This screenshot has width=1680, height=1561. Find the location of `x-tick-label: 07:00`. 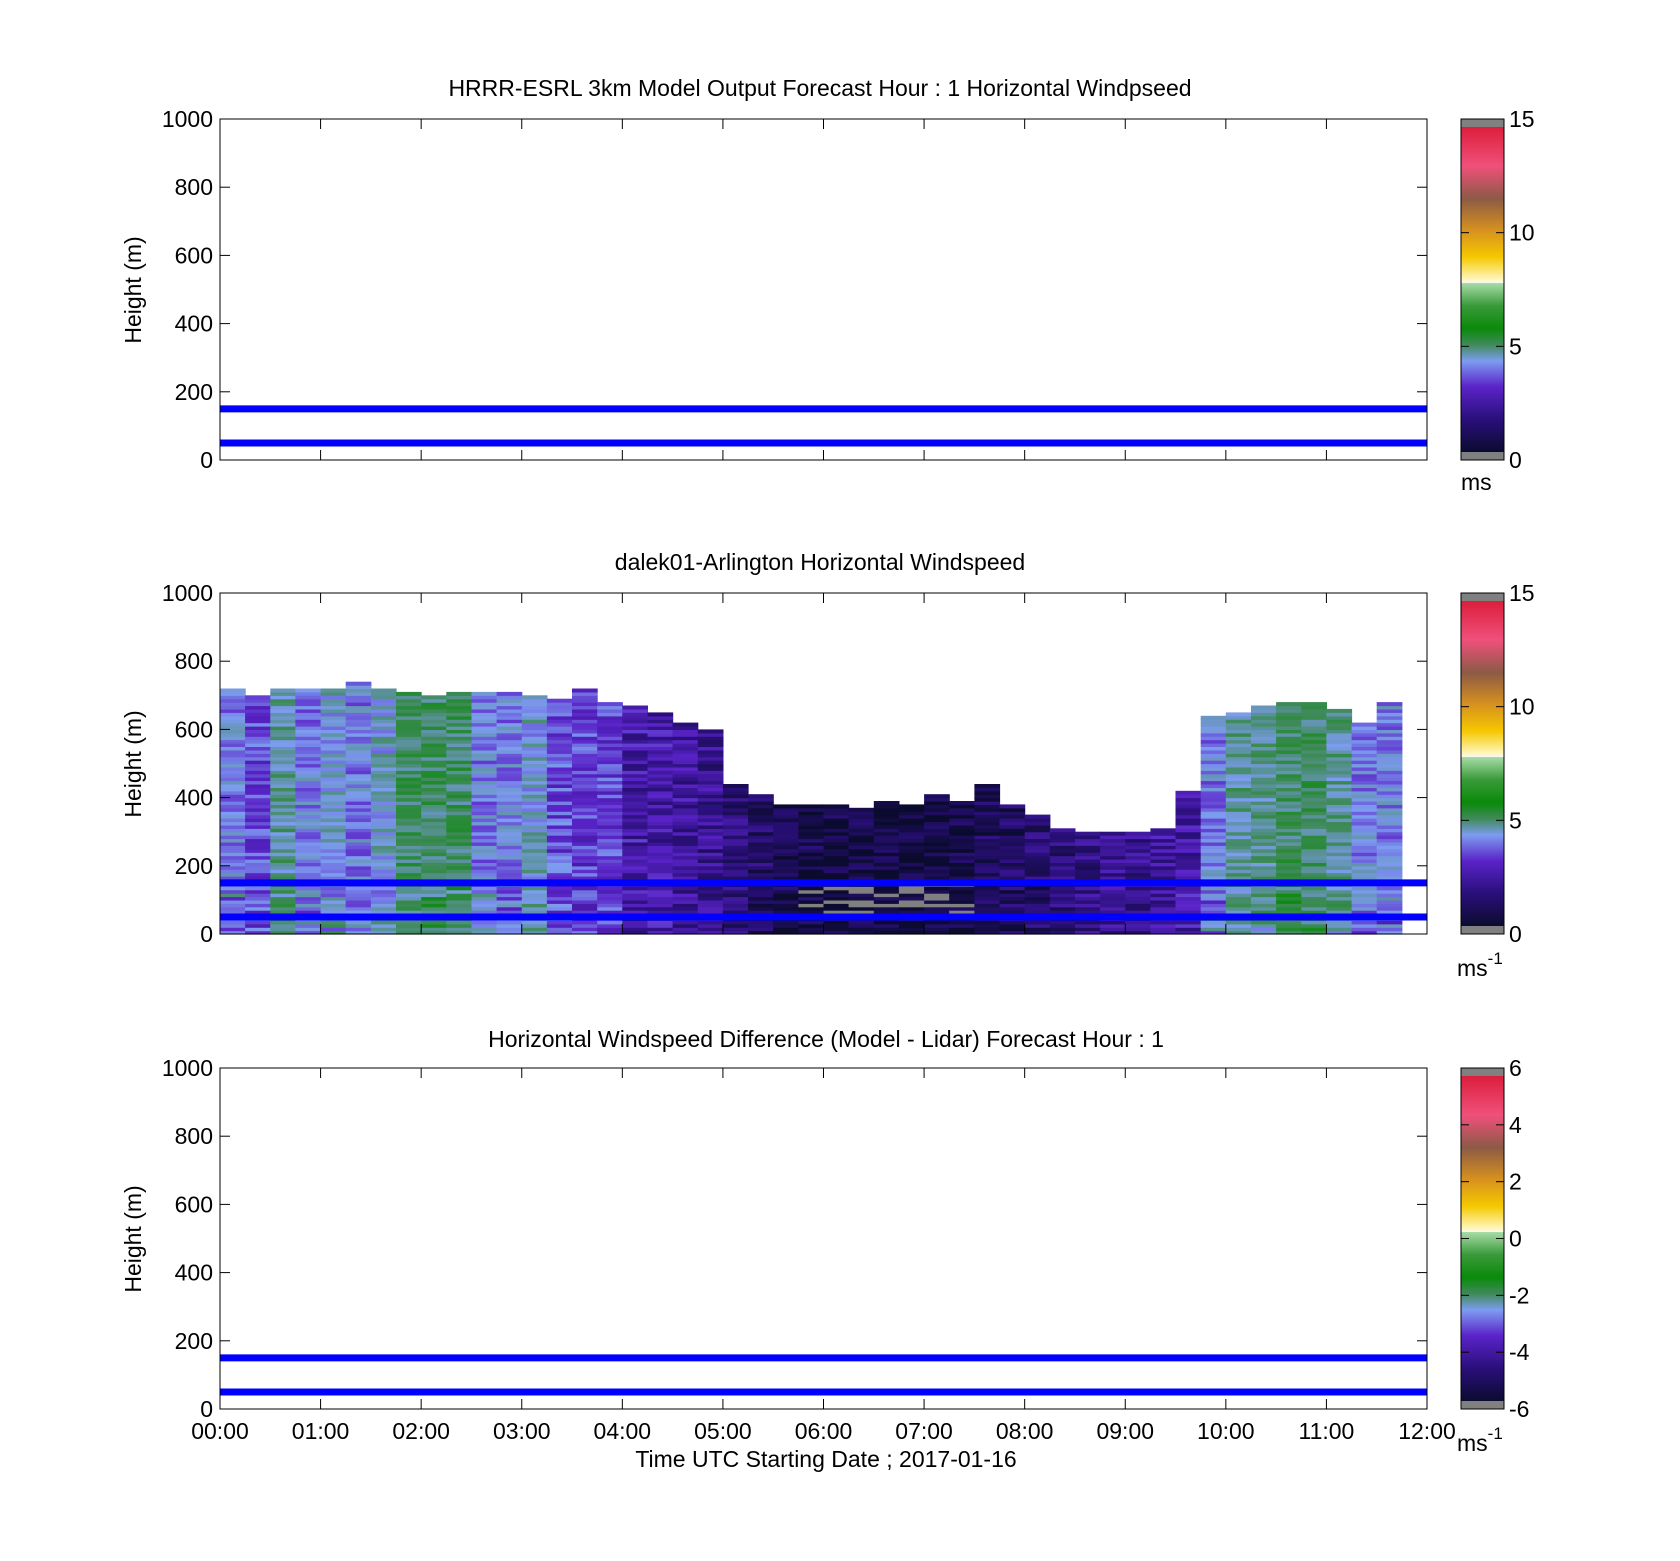

x-tick-label: 07:00 is located at coordinates (924, 1431).